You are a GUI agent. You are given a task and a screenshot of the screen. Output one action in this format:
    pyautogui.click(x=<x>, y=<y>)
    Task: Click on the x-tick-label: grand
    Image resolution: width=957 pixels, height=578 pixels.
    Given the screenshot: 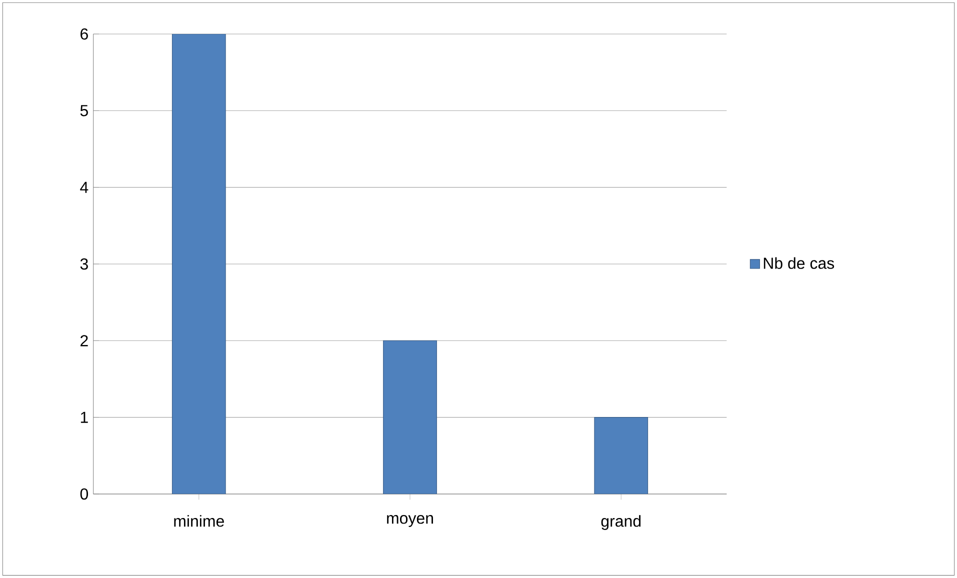 What is the action you would take?
    pyautogui.click(x=621, y=522)
    